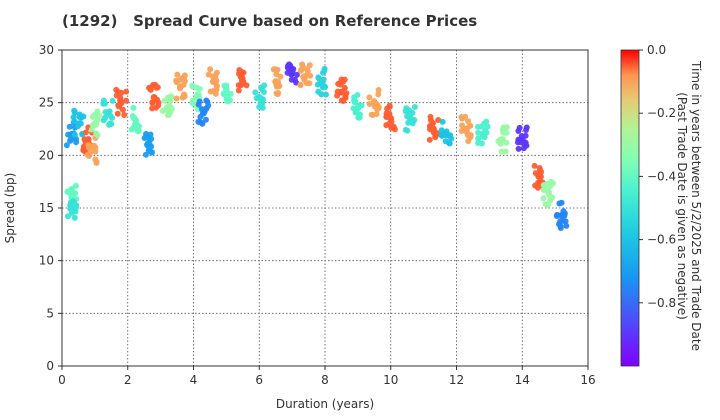  What do you see at coordinates (46, 261) in the screenshot?
I see `y-tick-label: 10` at bounding box center [46, 261].